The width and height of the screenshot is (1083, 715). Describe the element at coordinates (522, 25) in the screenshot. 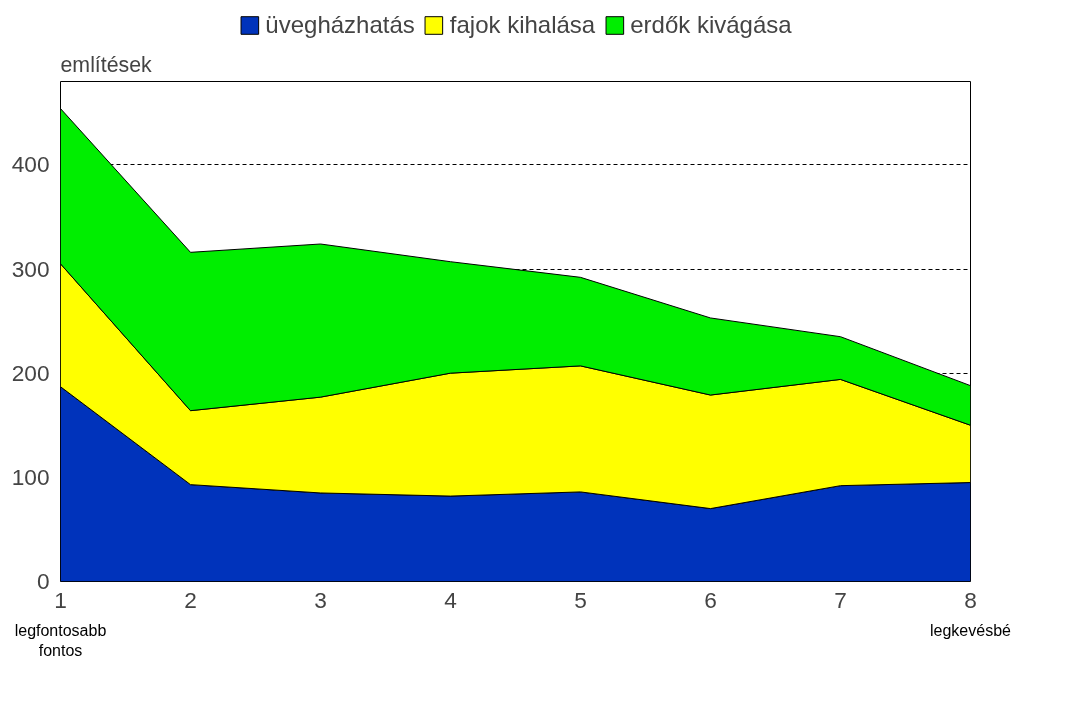

I see `legend-label: fajok kihalása` at that location.